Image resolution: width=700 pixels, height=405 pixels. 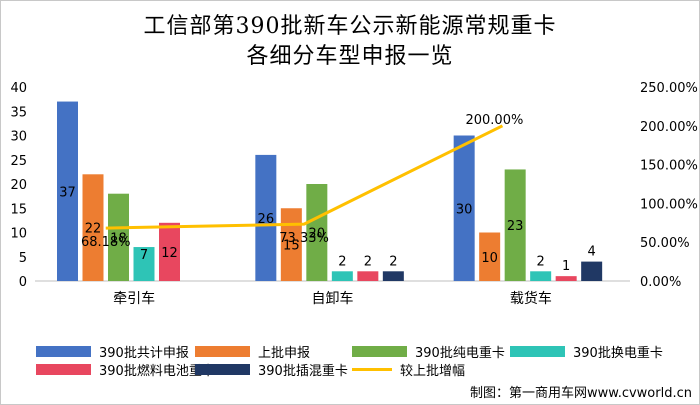 What do you see at coordinates (581, 393) in the screenshot?
I see `chart-credit: 制图：第一商用车网www.cvworld.cn` at bounding box center [581, 393].